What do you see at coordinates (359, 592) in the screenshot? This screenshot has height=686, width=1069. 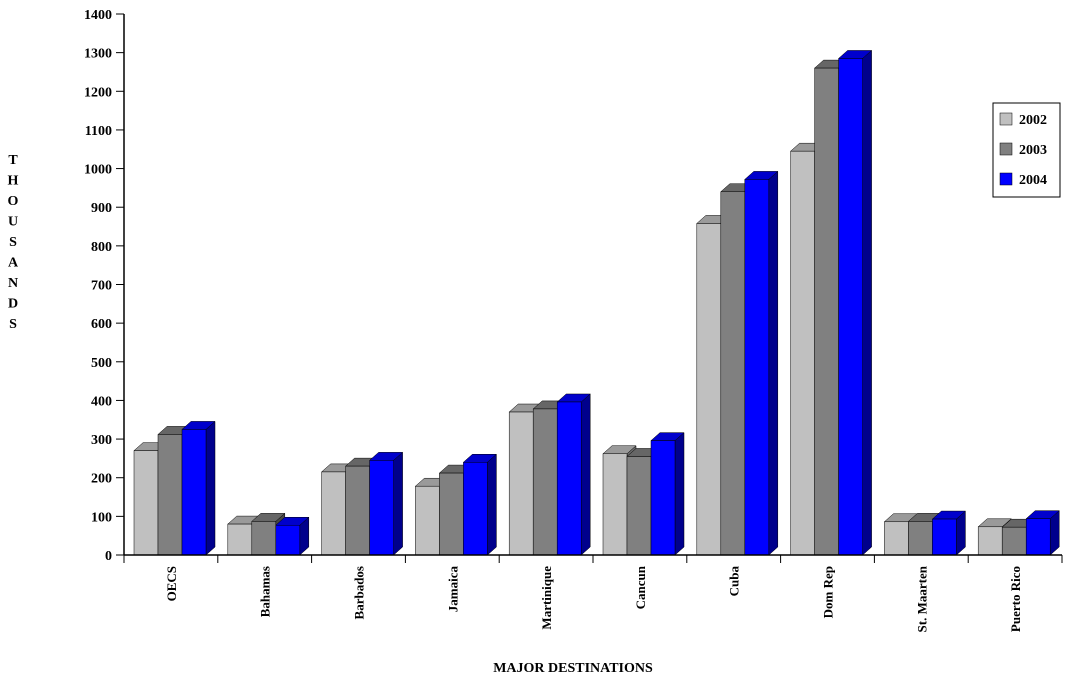 I see `x-tick-label: Barbados` at bounding box center [359, 592].